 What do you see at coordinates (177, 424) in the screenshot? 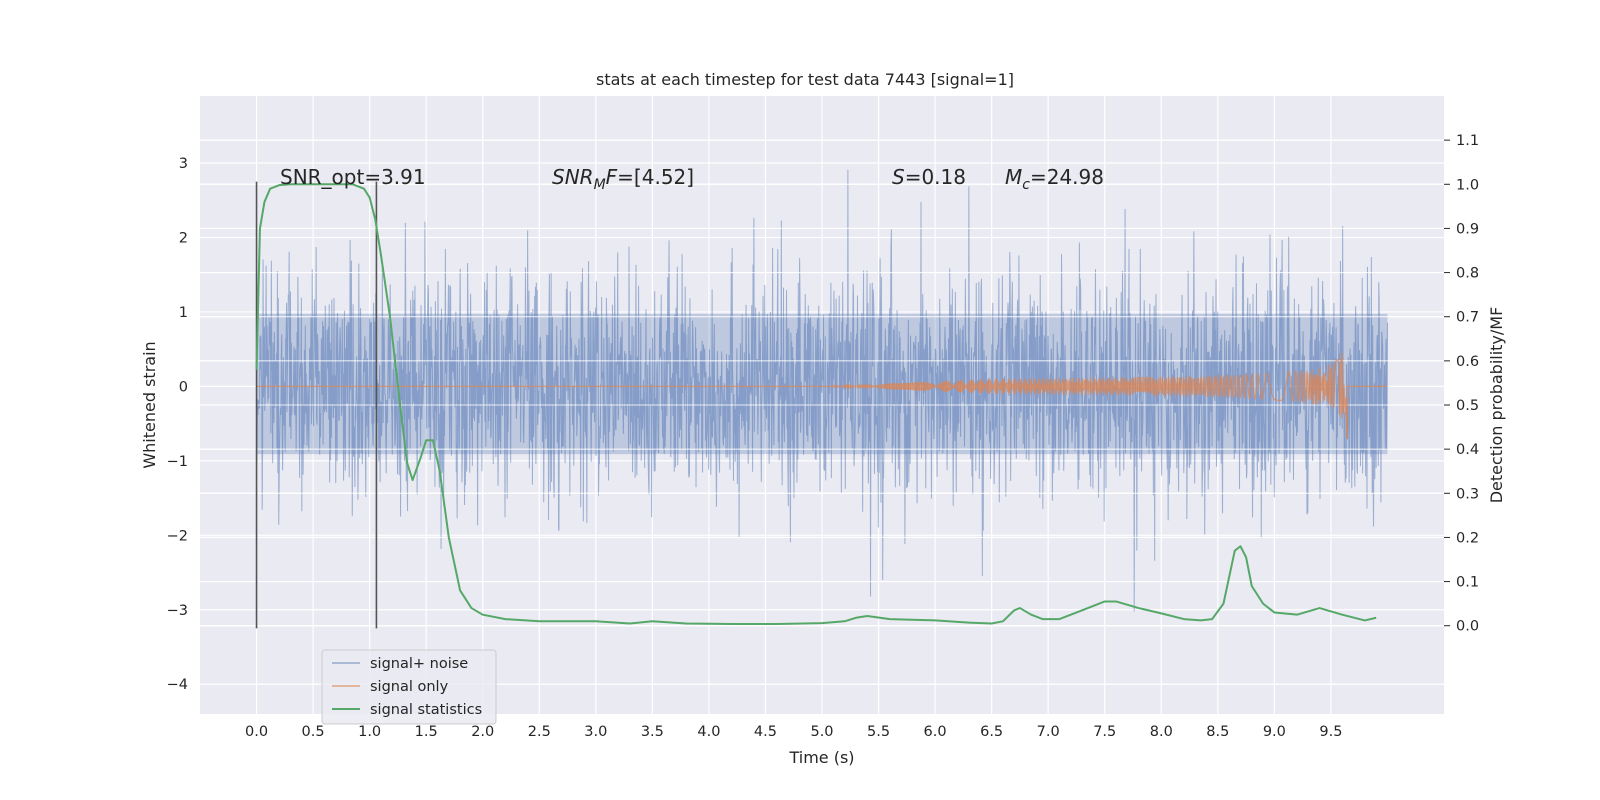
I see `y-axis-ticks: −4 −3 −2 −1 0 1 2 3` at bounding box center [177, 424].